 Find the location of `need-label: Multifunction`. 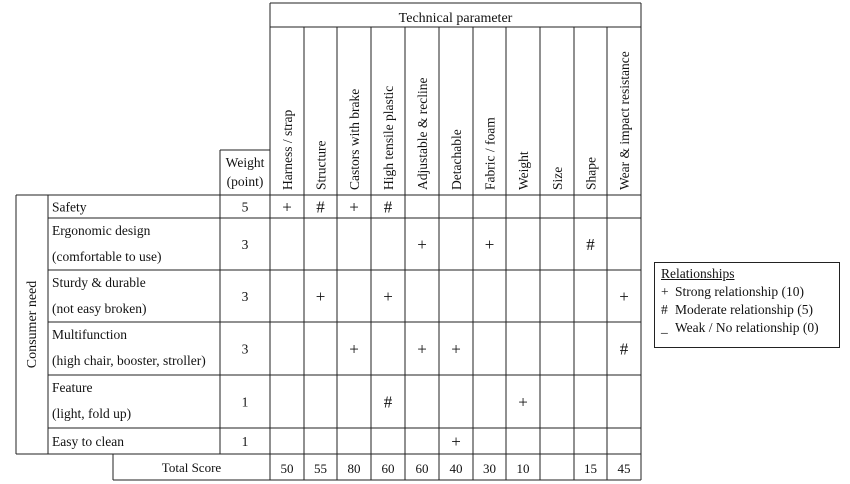

need-label: Multifunction is located at coordinates (89, 334).